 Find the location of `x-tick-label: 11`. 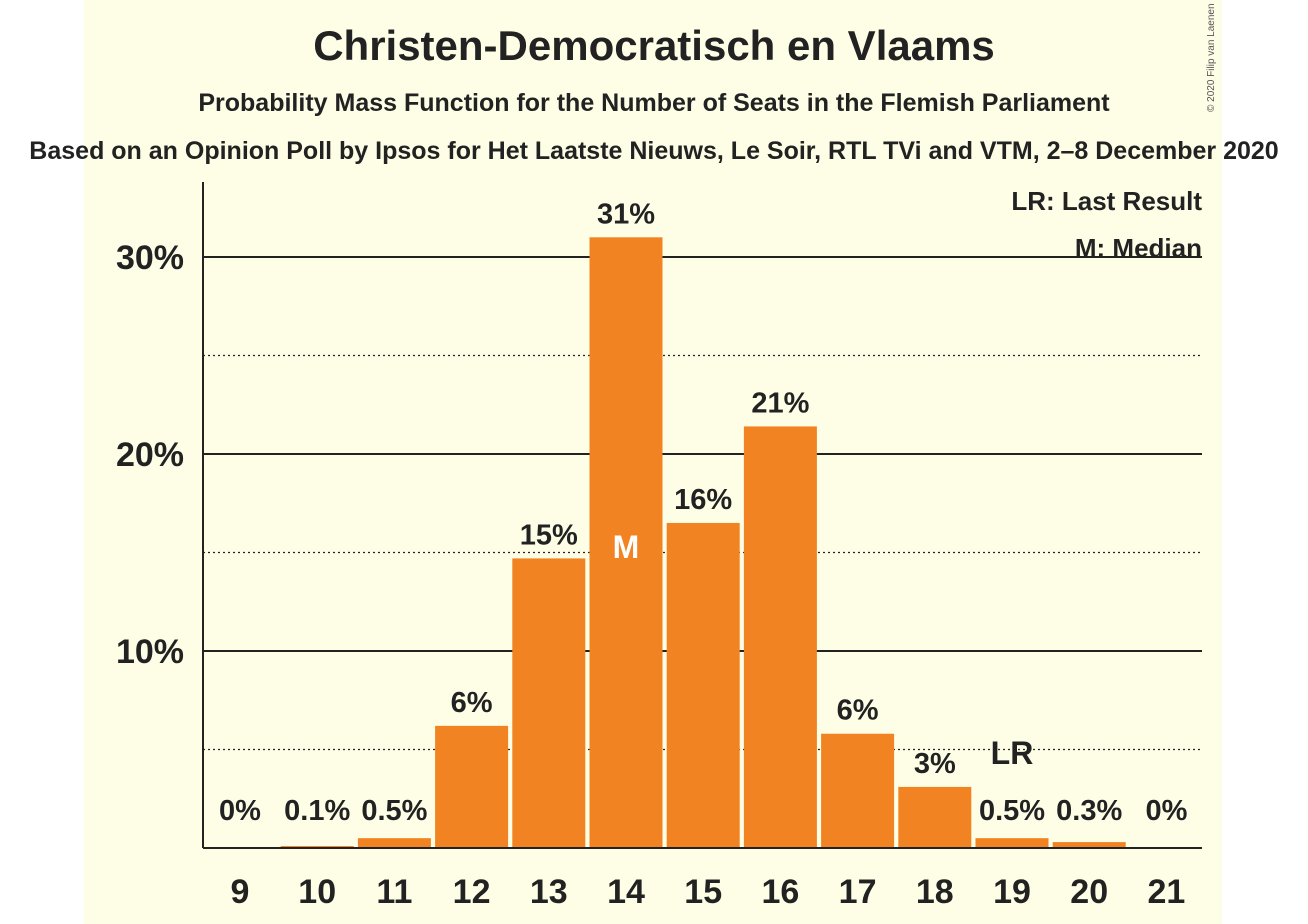

x-tick-label: 11 is located at coordinates (394, 892).